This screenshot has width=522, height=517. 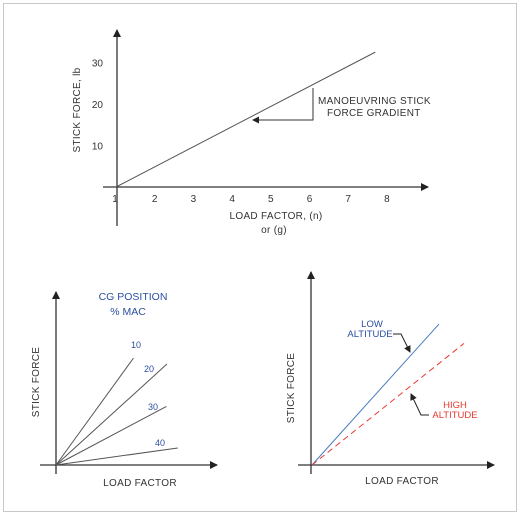 I want to click on cg-lines: 10 20 30 40, so click(x=116, y=403).